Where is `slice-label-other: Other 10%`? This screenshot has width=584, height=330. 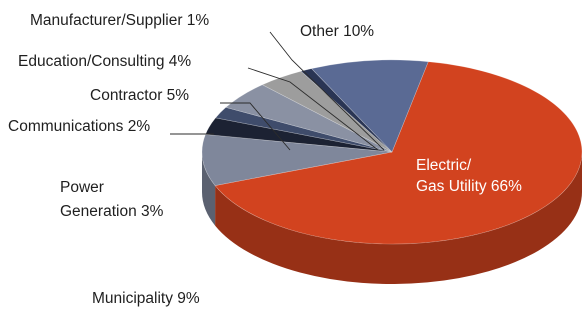
slice-label-other: Other 10% is located at coordinates (337, 31).